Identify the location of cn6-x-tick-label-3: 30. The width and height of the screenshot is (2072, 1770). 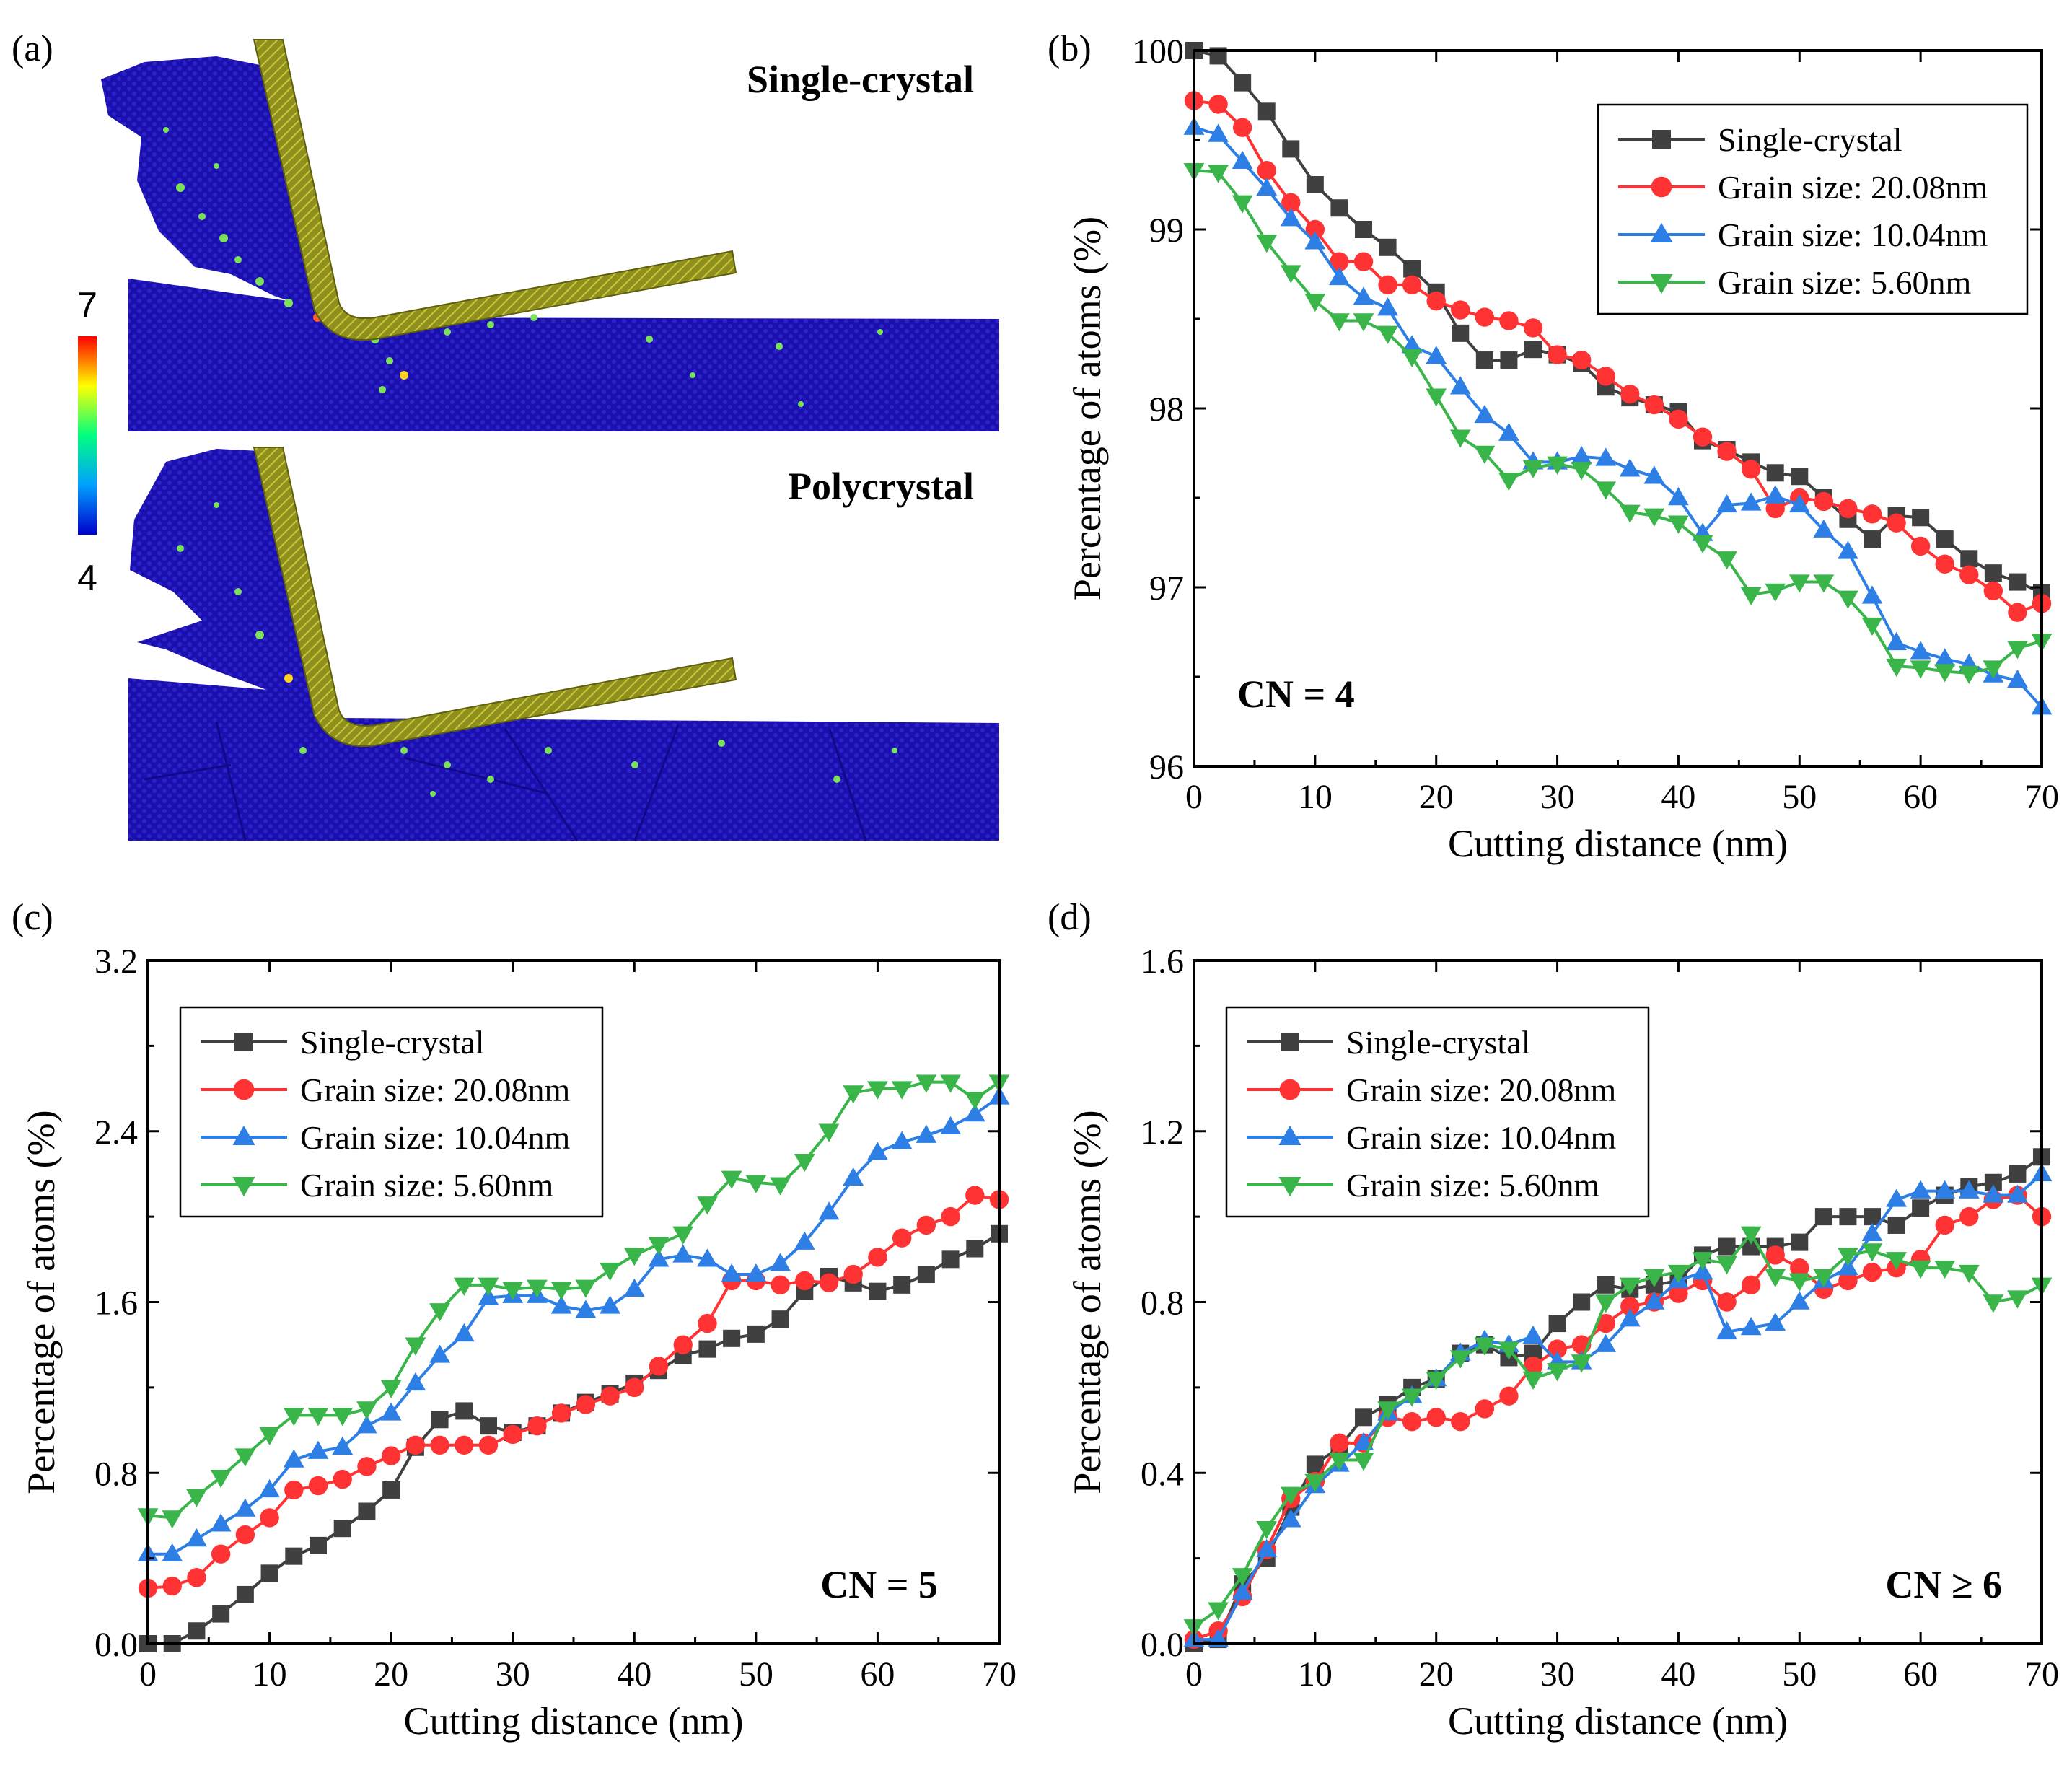
(1557, 1675).